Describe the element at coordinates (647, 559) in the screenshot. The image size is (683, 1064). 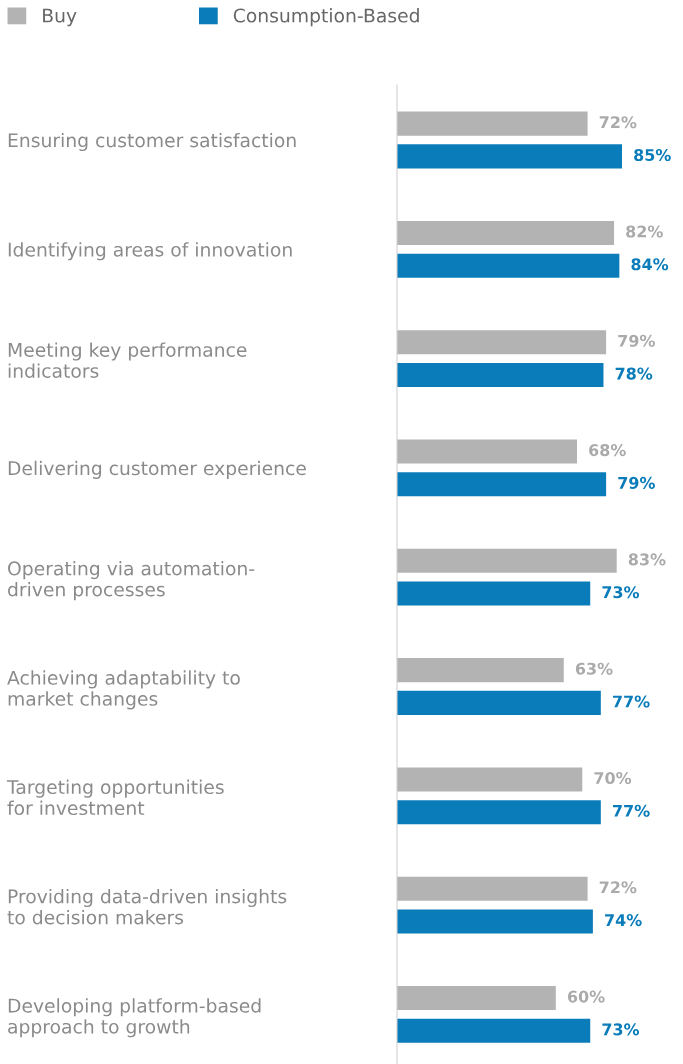
I see `data-label: 83%` at that location.